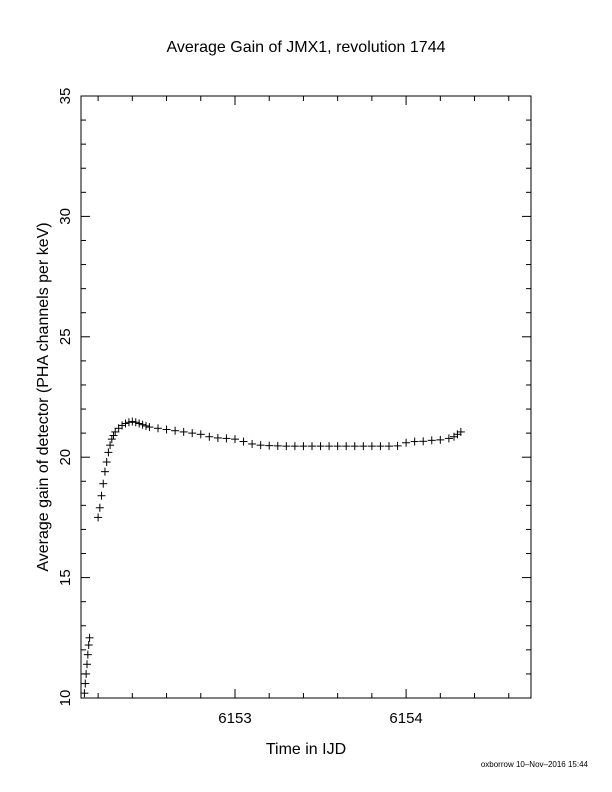  What do you see at coordinates (65, 336) in the screenshot?
I see `y-tick-label: 25` at bounding box center [65, 336].